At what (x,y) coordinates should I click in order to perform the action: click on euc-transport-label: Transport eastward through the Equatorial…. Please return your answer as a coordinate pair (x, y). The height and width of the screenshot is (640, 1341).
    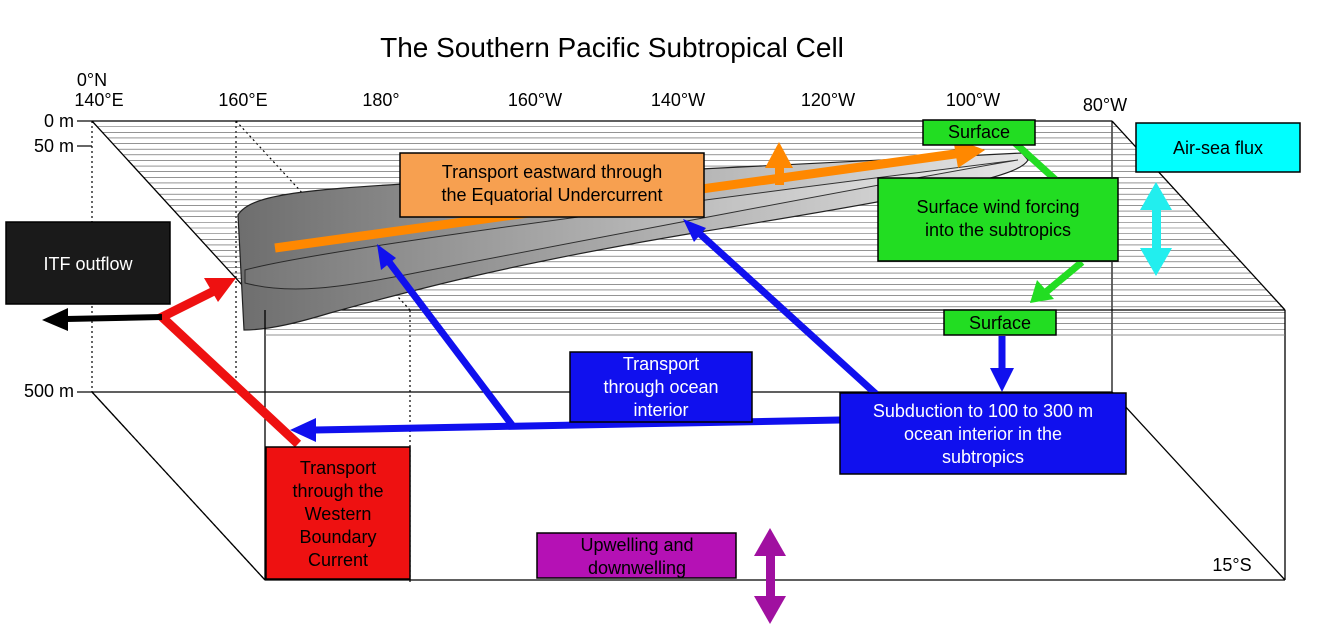
    Looking at the image, I should click on (551, 183).